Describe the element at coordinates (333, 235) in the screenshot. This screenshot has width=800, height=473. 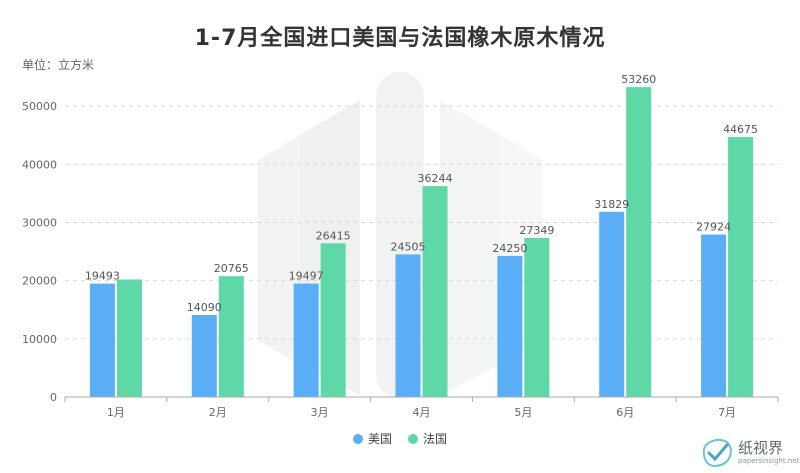
I see `data-label: 26415` at that location.